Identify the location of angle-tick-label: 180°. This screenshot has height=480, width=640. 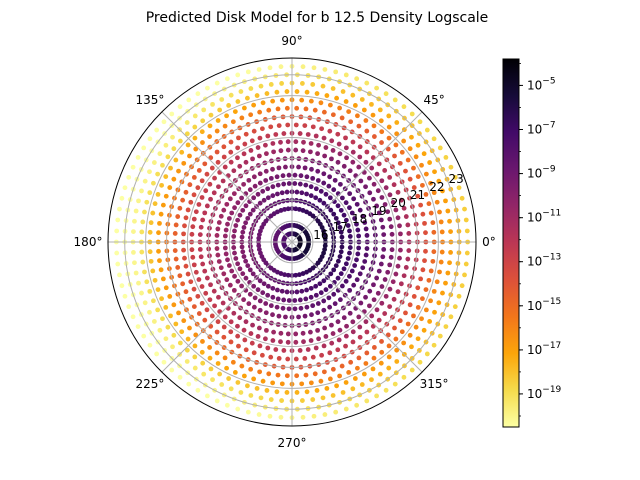
(88, 242).